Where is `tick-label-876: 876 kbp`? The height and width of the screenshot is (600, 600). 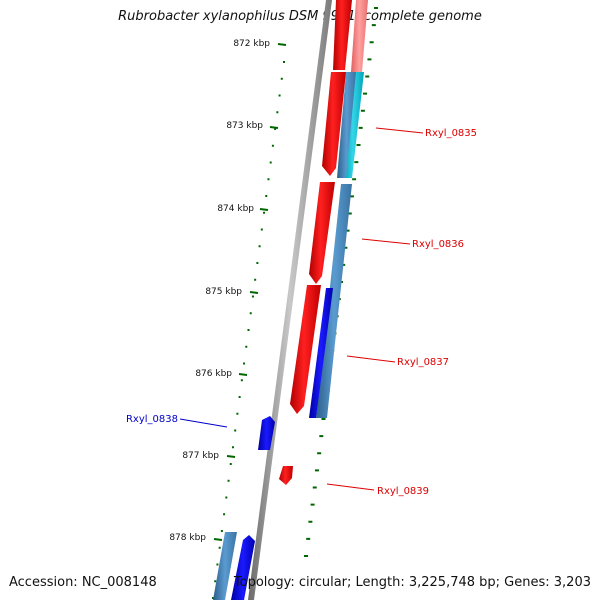 tick-label-876: 876 kbp is located at coordinates (213, 374).